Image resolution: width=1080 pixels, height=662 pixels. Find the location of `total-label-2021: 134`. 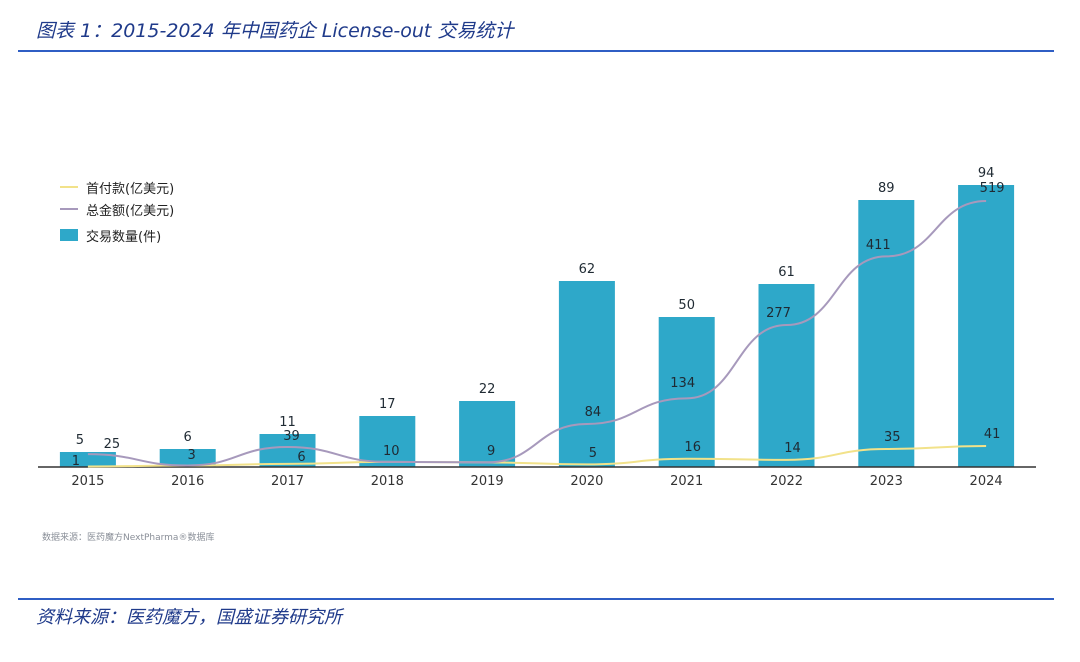

total-label-2021: 134 is located at coordinates (682, 383).